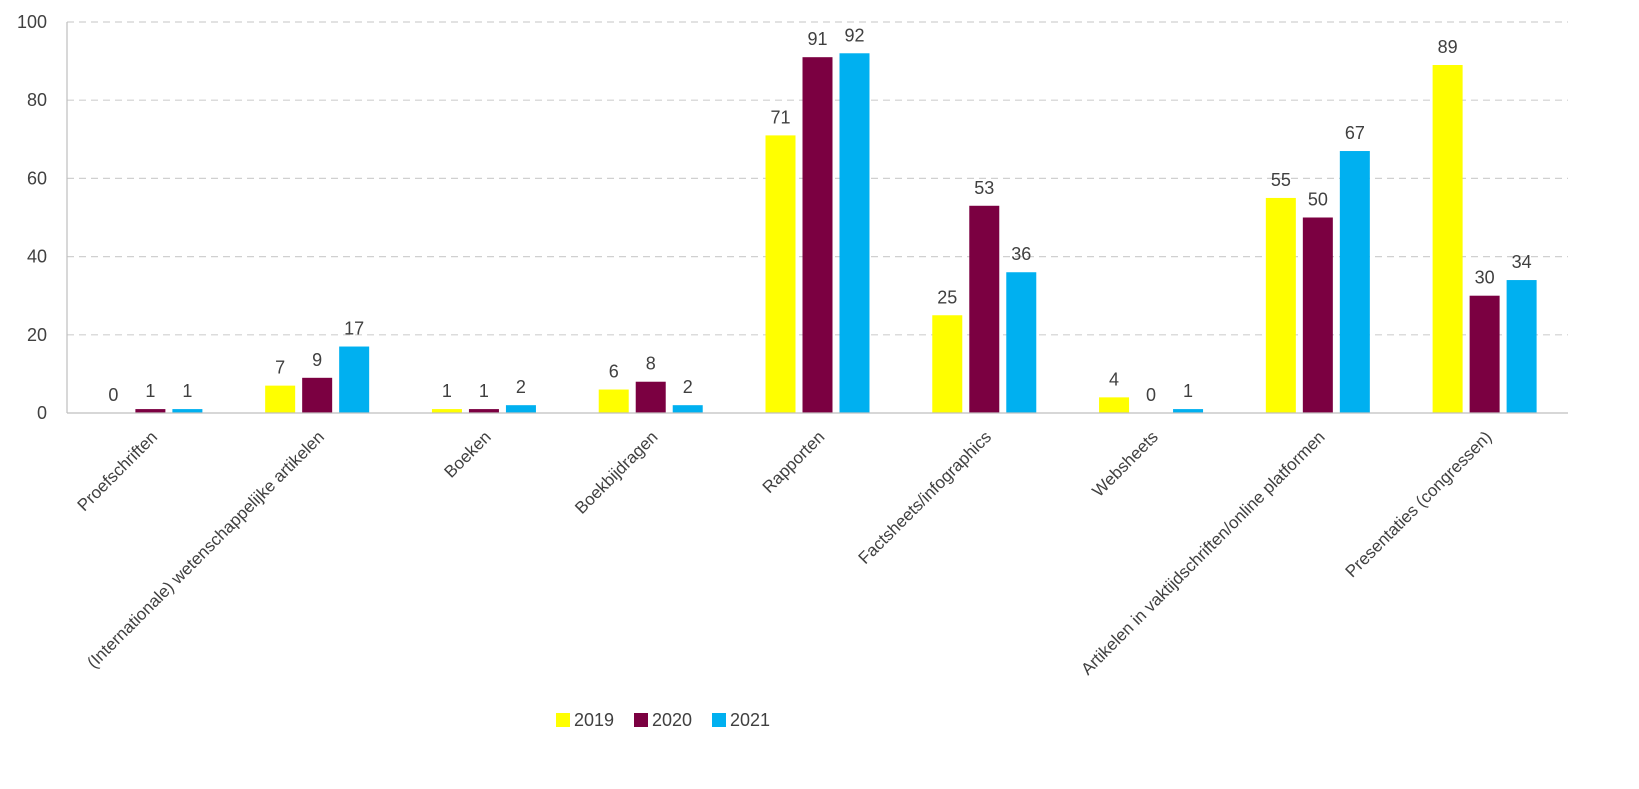 This screenshot has height=789, width=1639. I want to click on data-label: 71, so click(780, 117).